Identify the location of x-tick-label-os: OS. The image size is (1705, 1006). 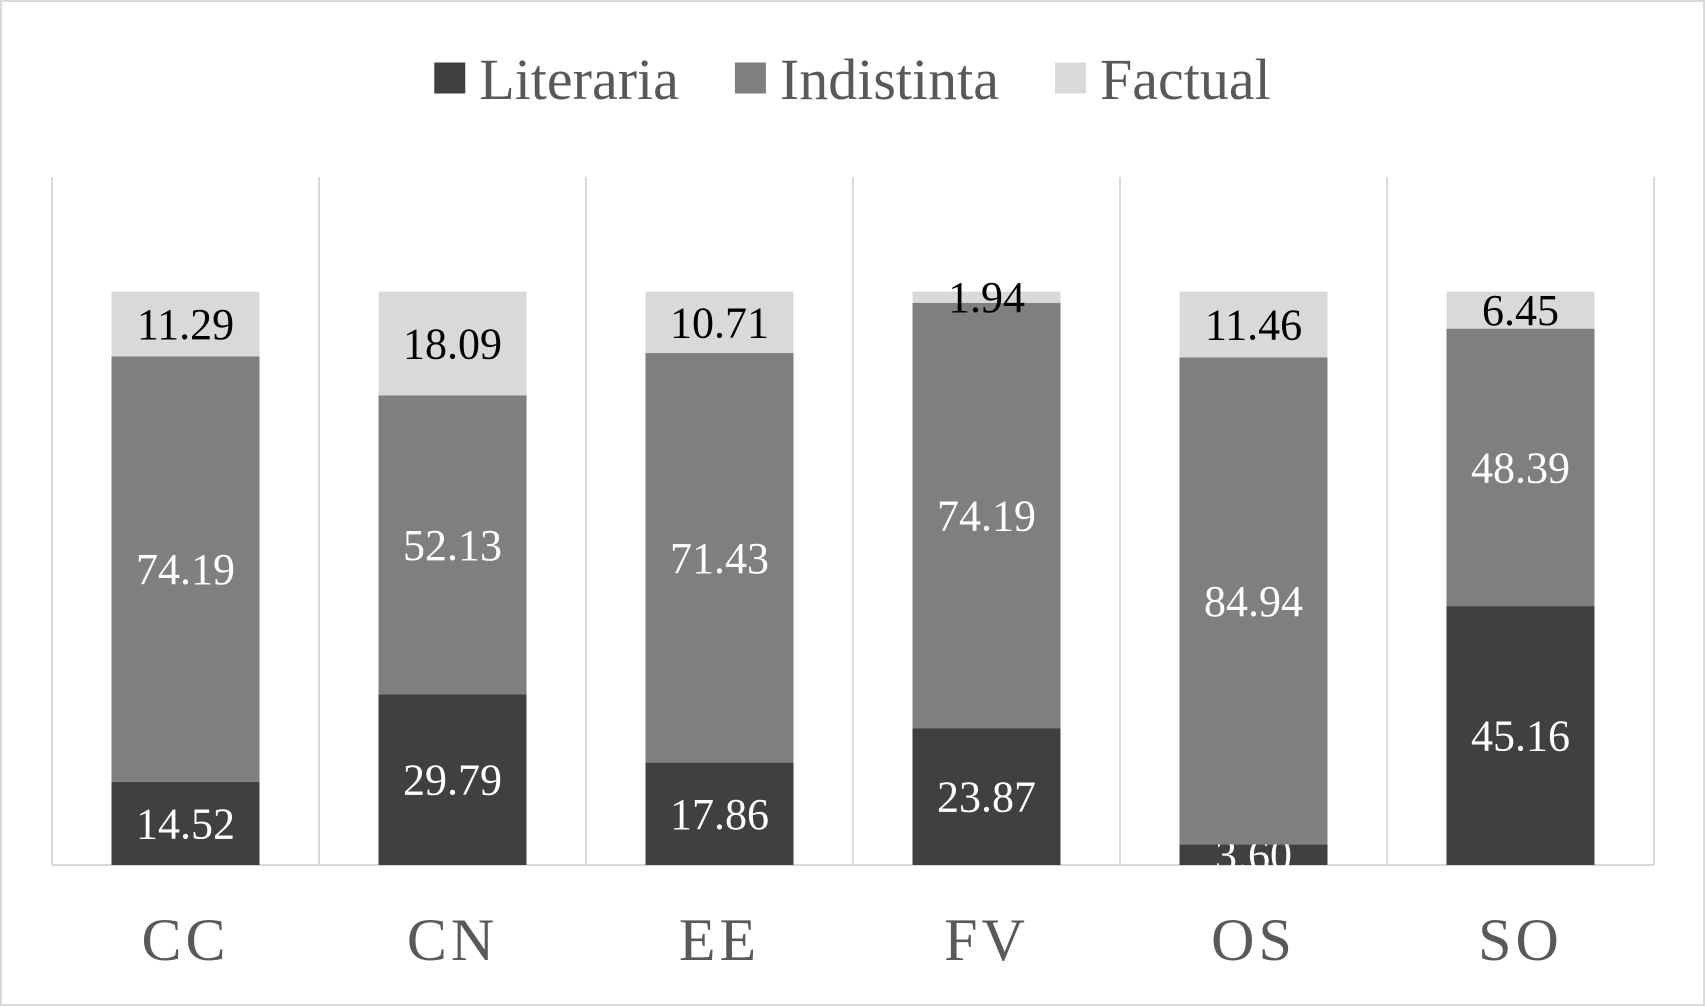
(1253, 940).